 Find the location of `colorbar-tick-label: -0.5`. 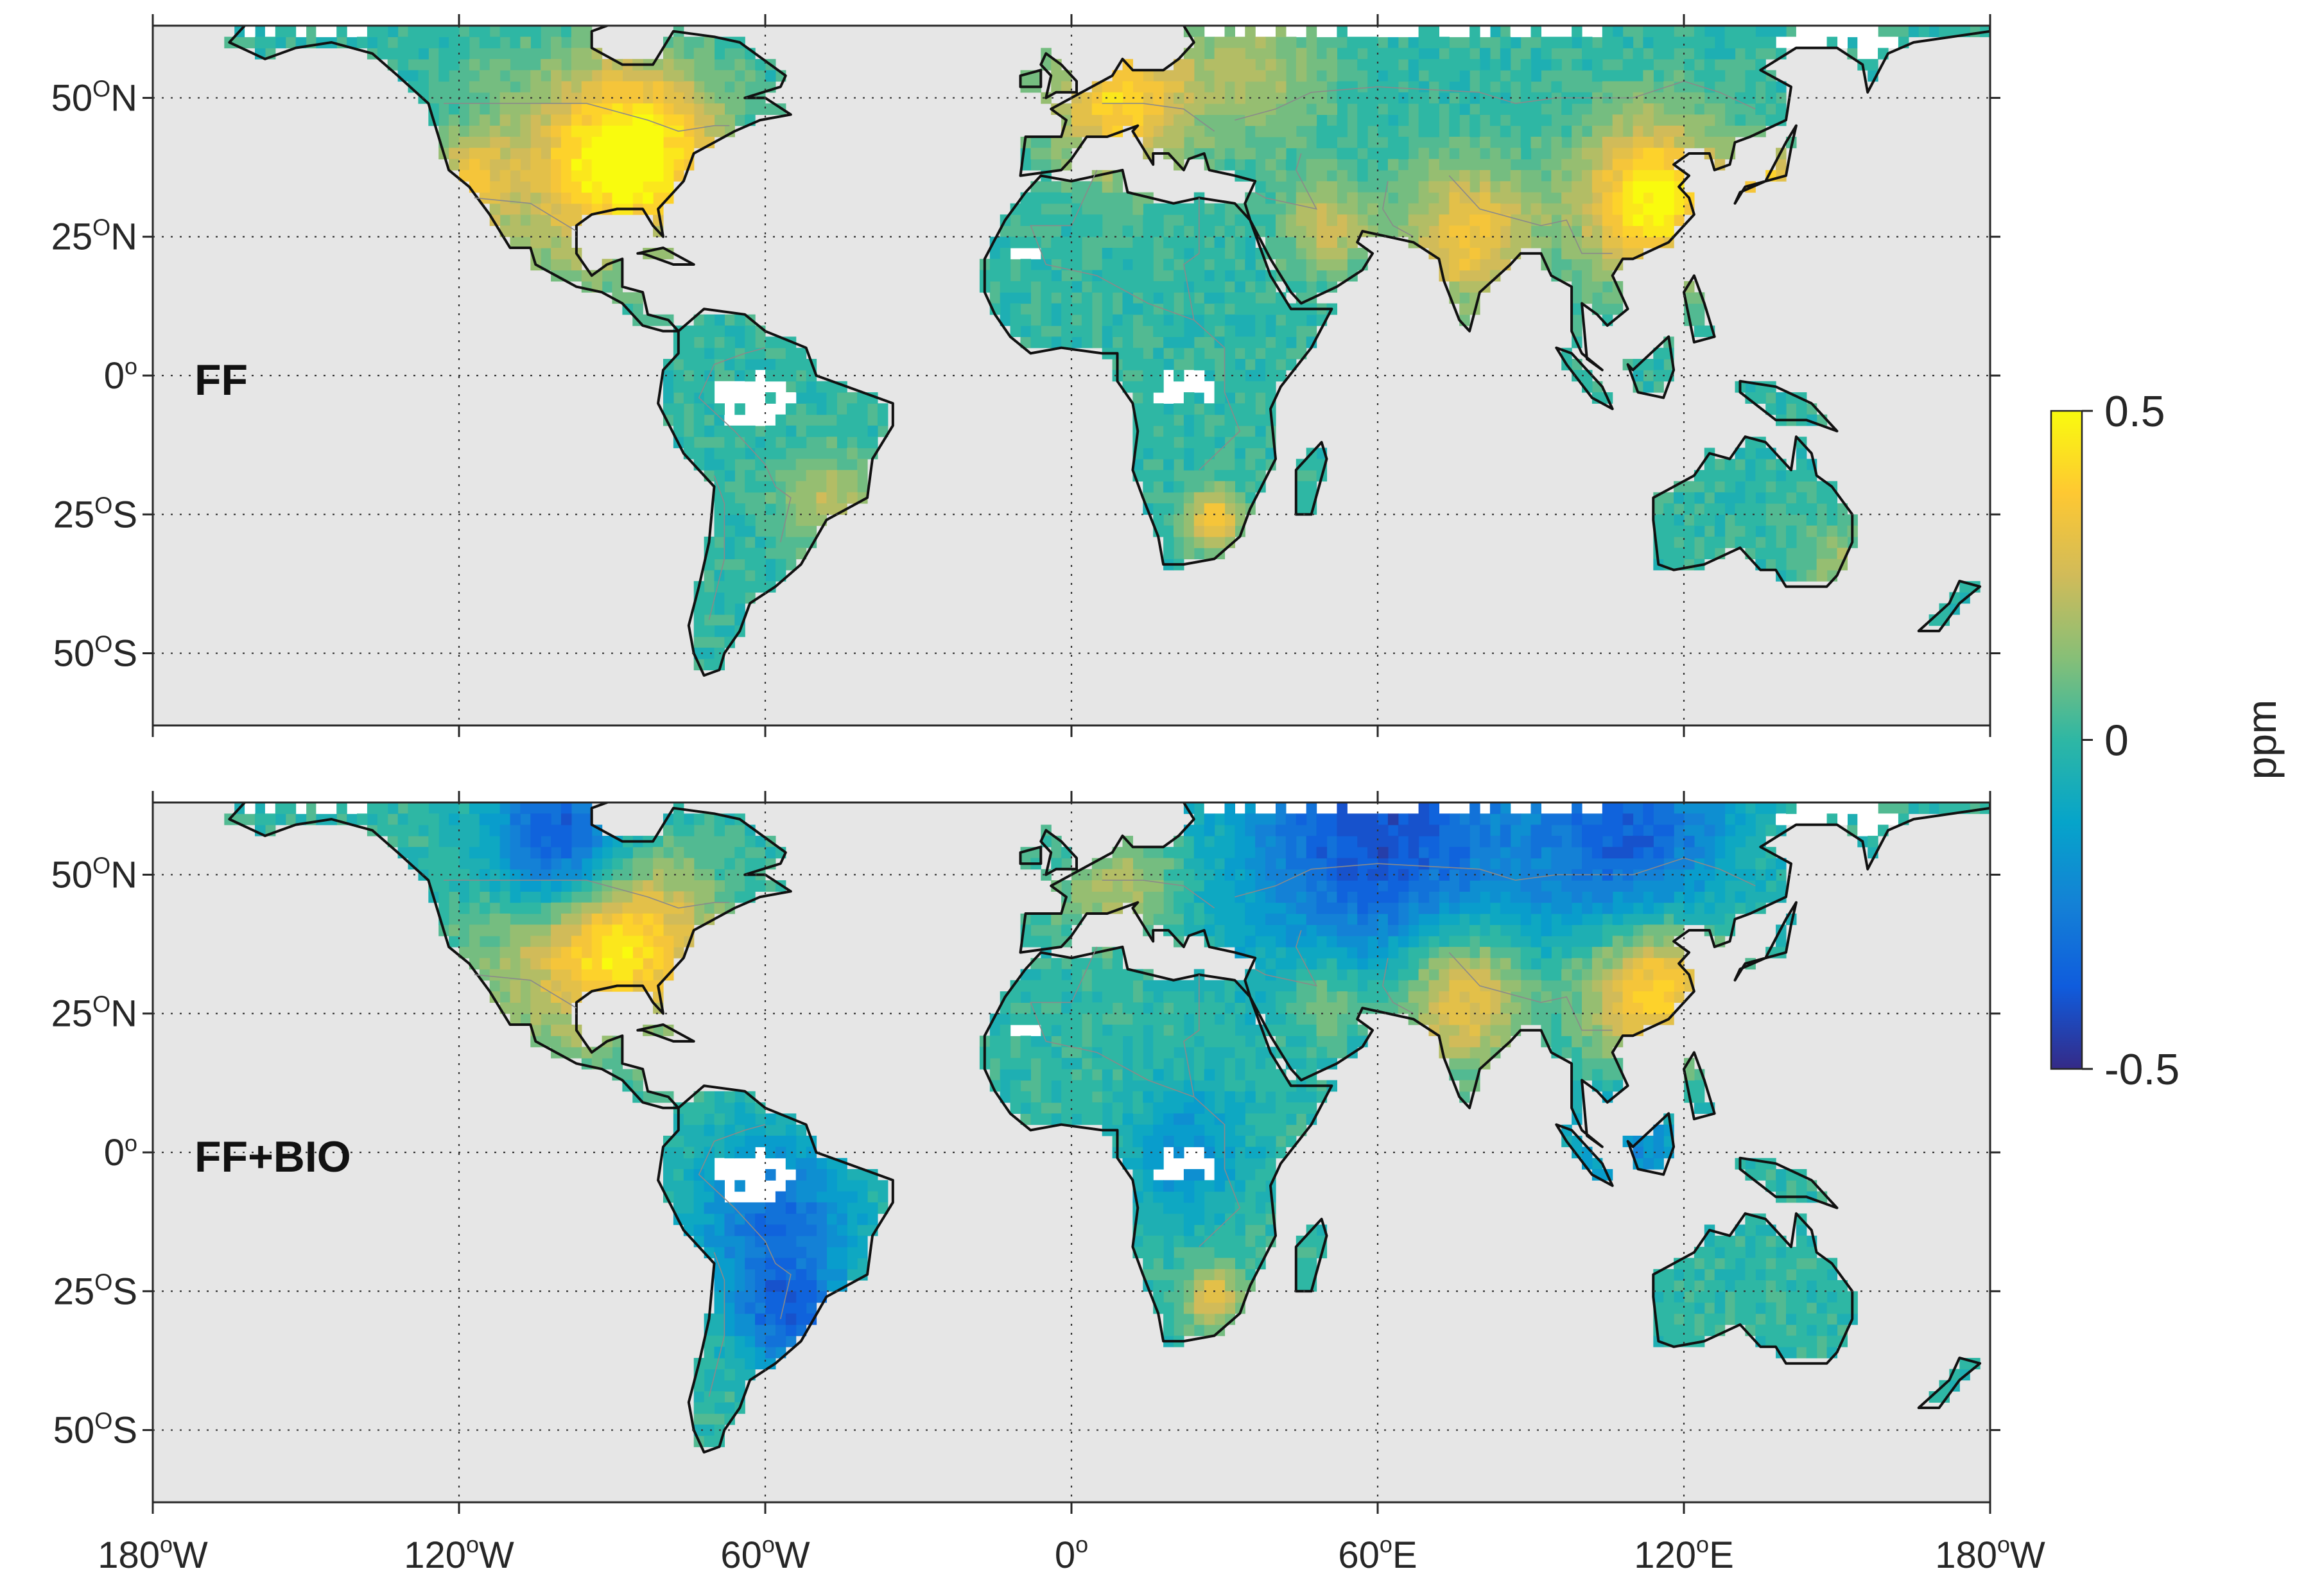

colorbar-tick-label: -0.5 is located at coordinates (2142, 1069).